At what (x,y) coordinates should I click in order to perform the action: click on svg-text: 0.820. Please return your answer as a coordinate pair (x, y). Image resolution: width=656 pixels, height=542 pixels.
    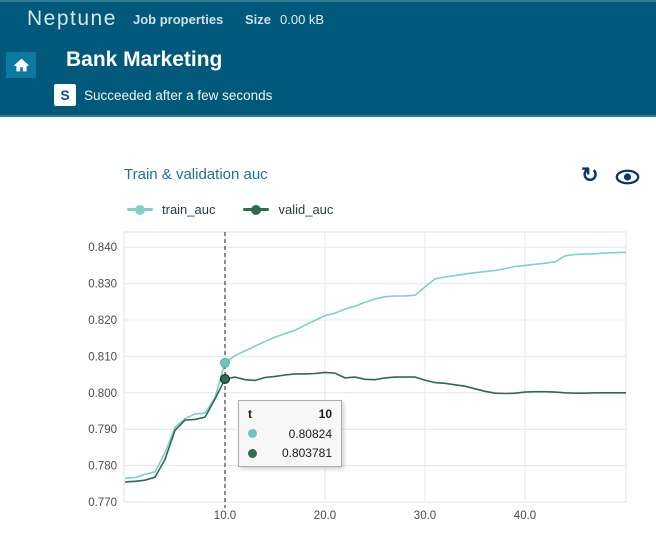
    Looking at the image, I should click on (102, 321).